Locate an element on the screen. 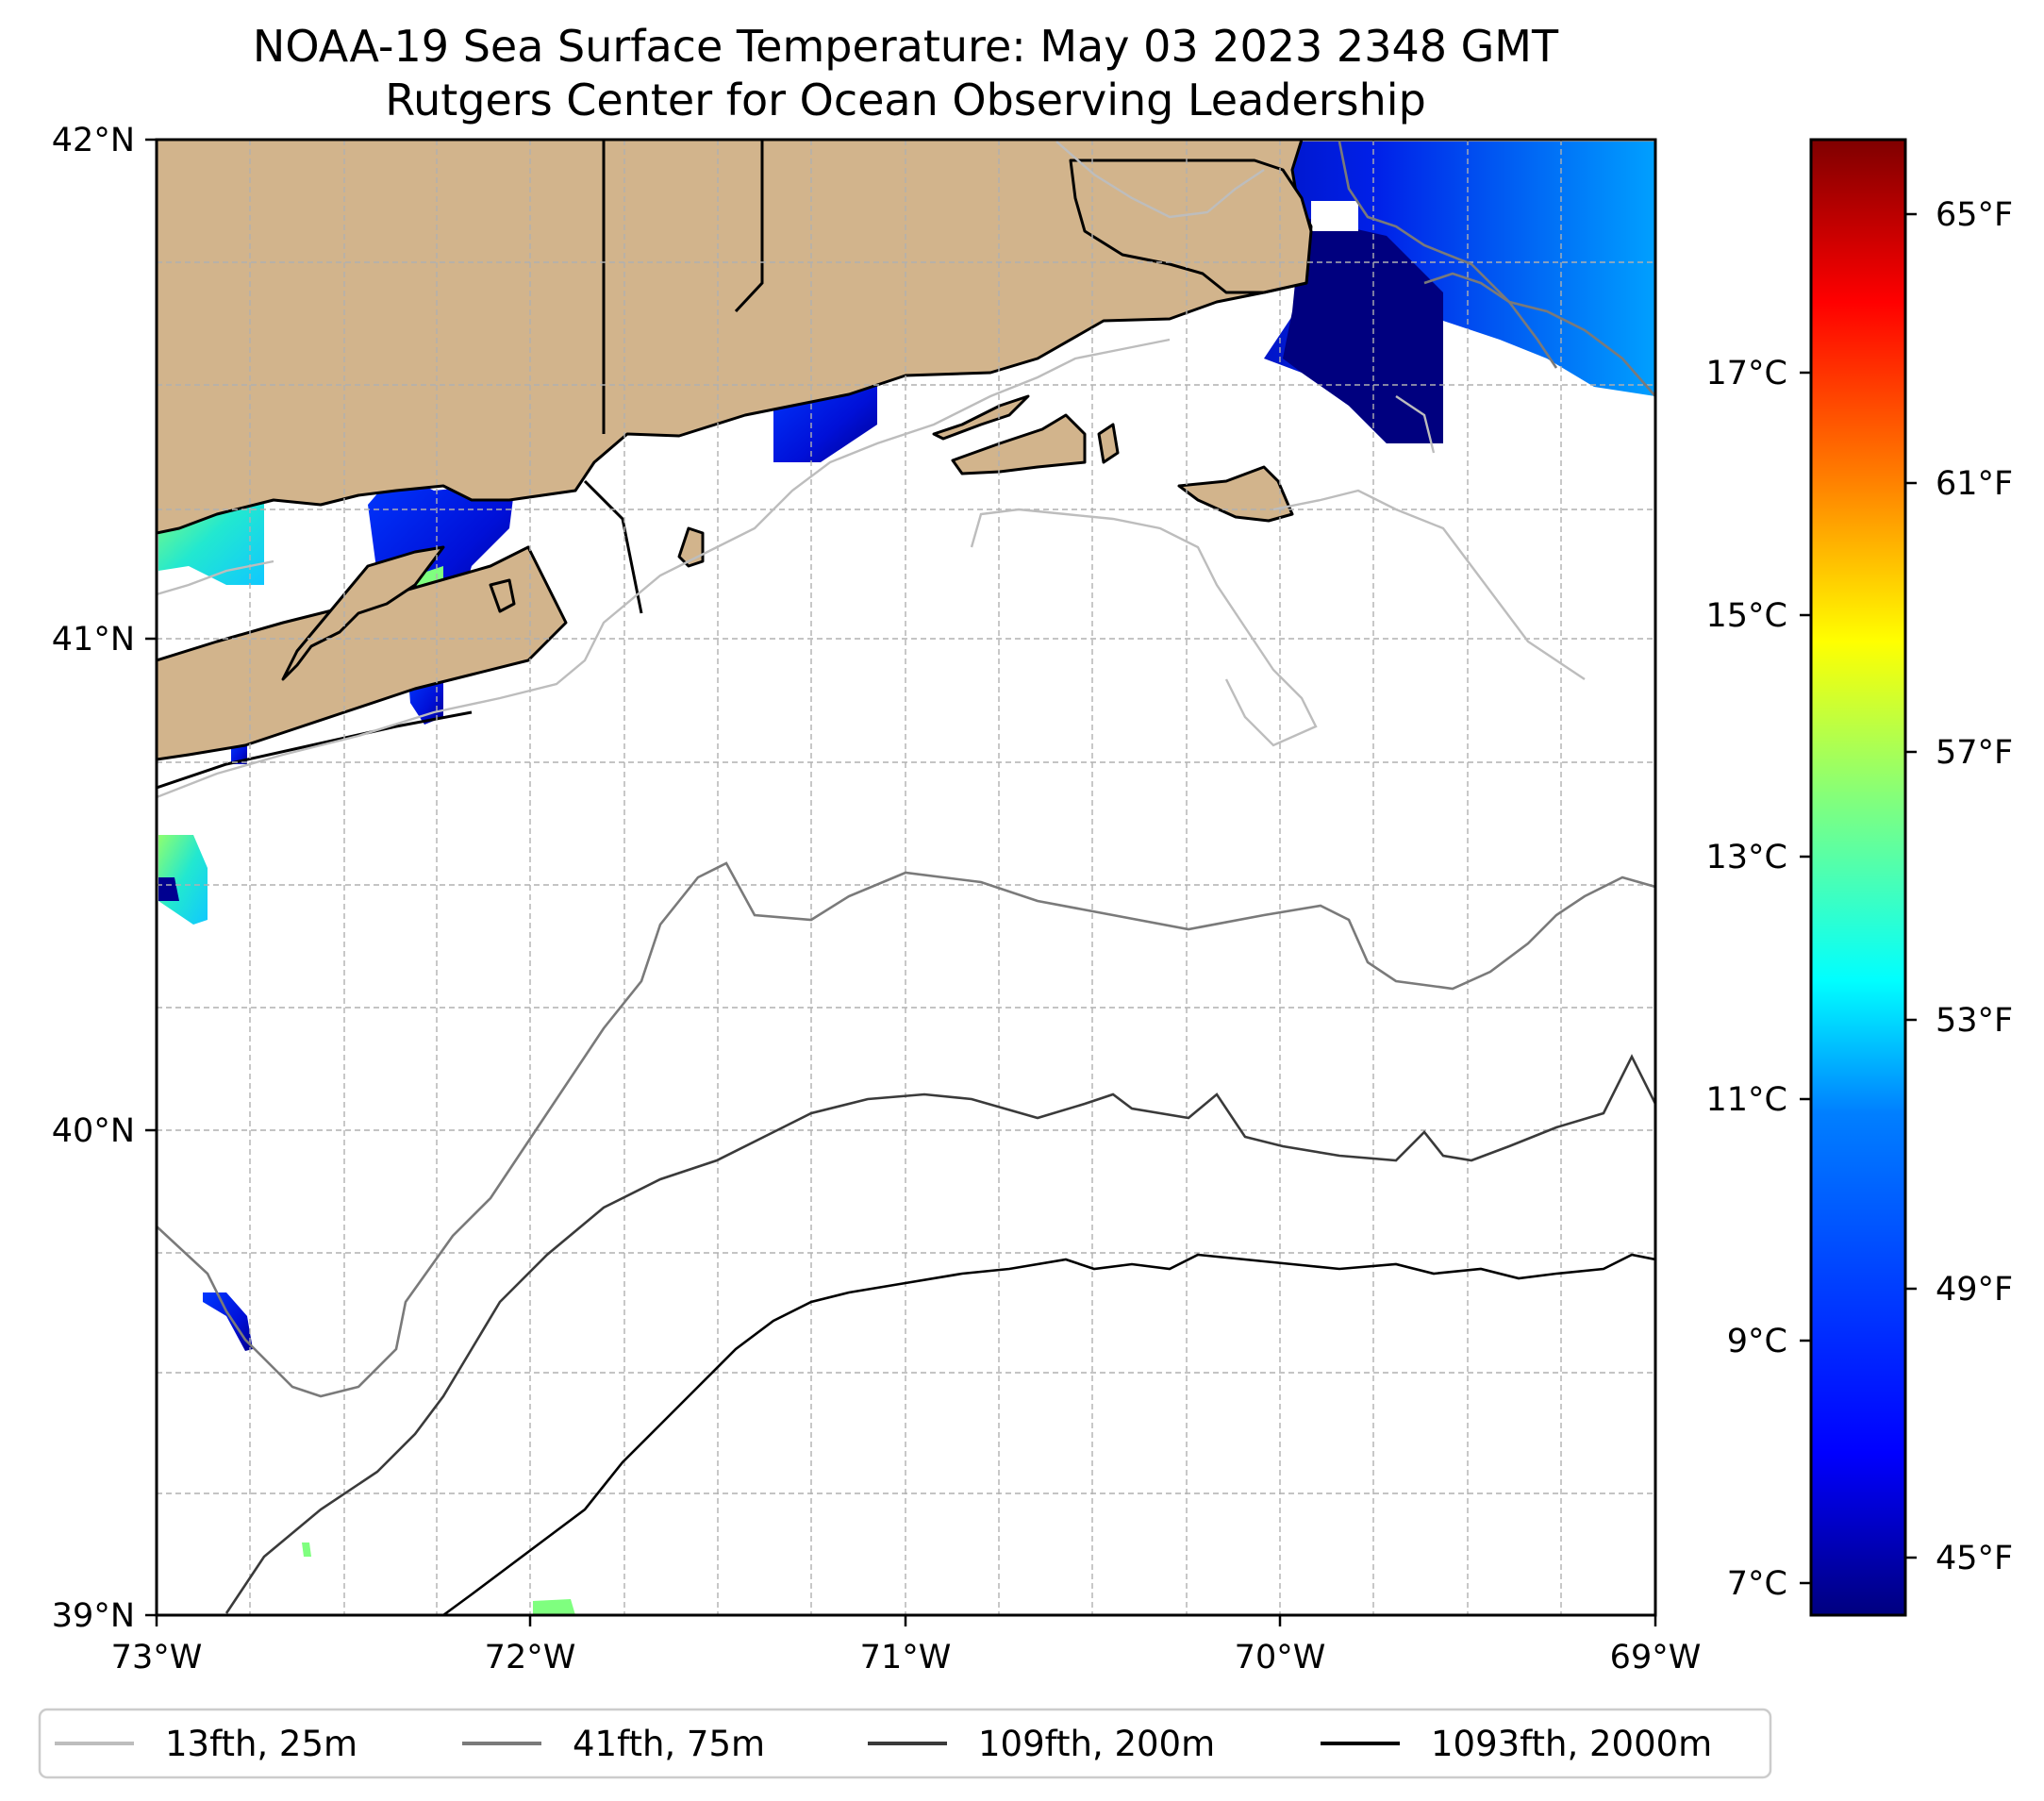 The height and width of the screenshot is (1801, 2044). lat-label: 41°N is located at coordinates (94, 640).